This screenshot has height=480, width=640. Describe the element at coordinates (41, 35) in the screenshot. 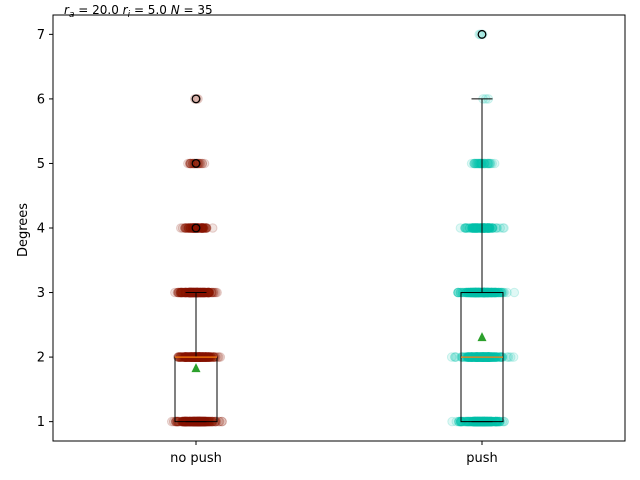

I see `y-tick-label: 7` at that location.